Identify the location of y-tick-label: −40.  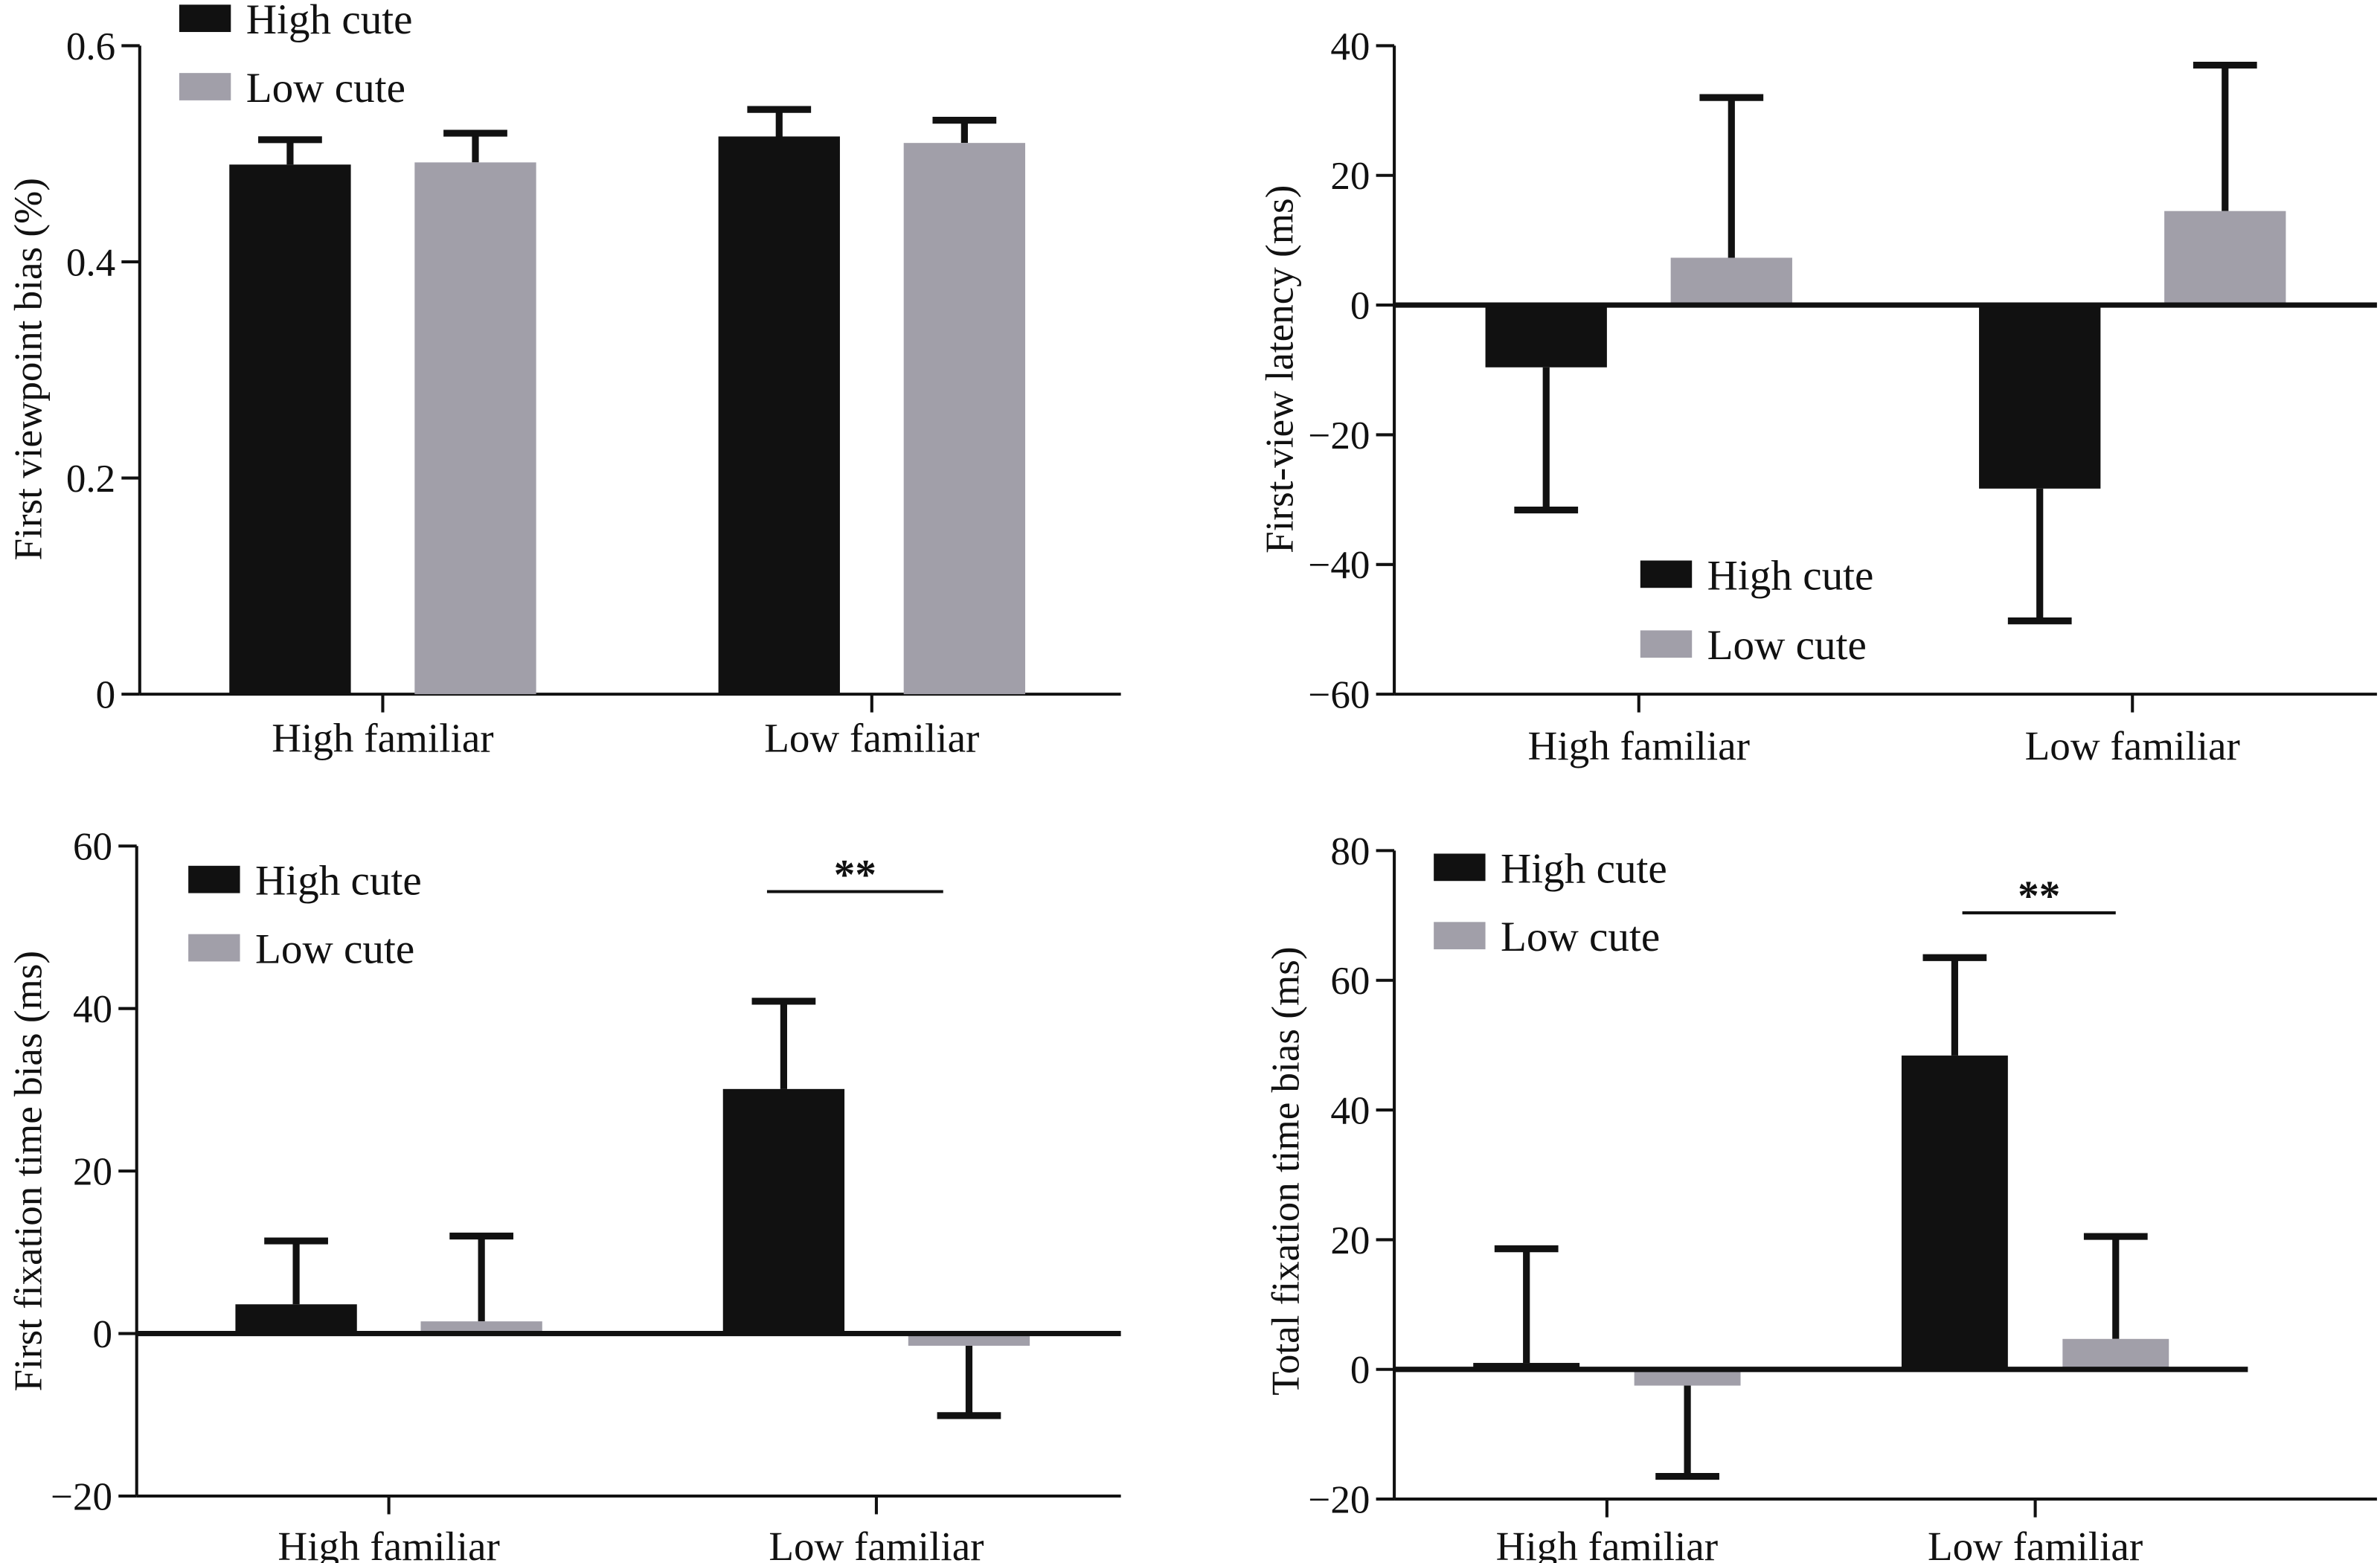
(1339, 565).